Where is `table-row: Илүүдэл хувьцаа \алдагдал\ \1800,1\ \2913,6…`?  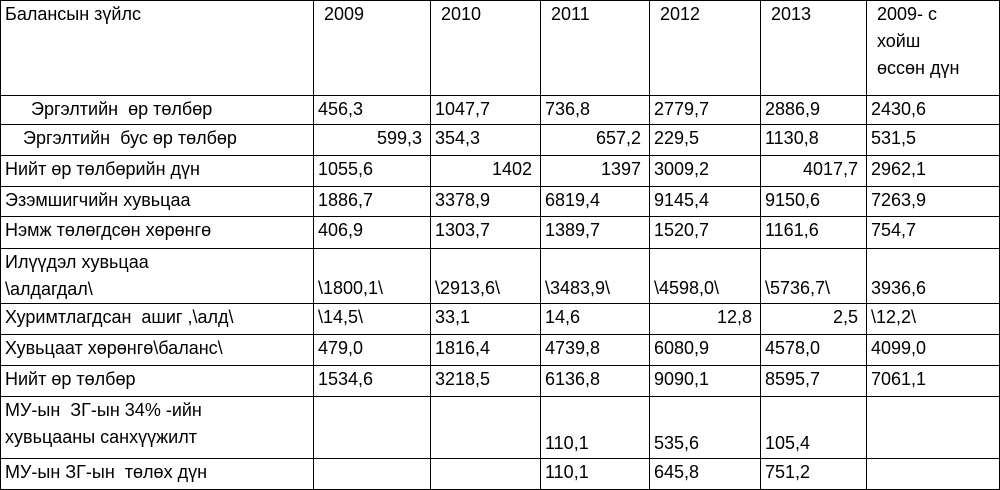 table-row: Илүүдэл хувьцаа \алдагдал\ \1800,1\ \2913,6… is located at coordinates (500, 276).